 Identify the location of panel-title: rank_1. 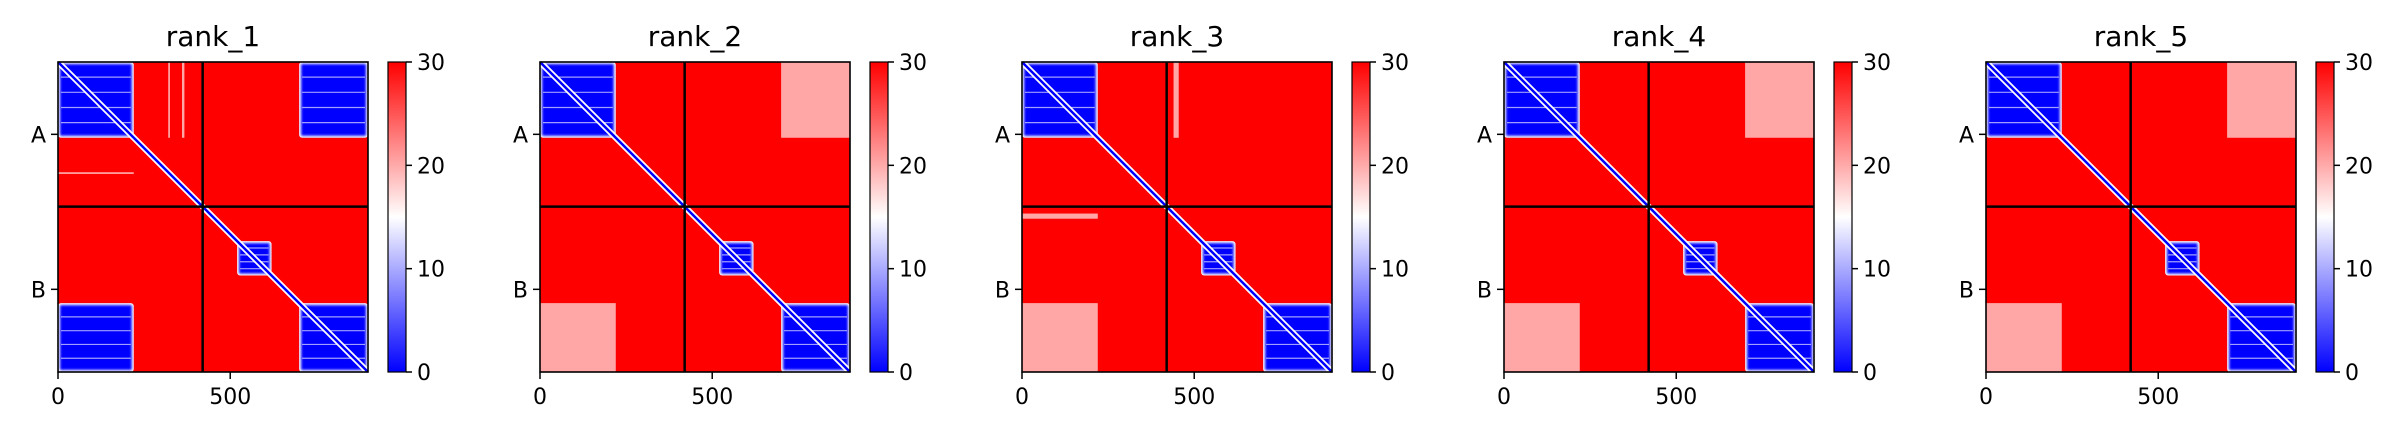
(213, 36).